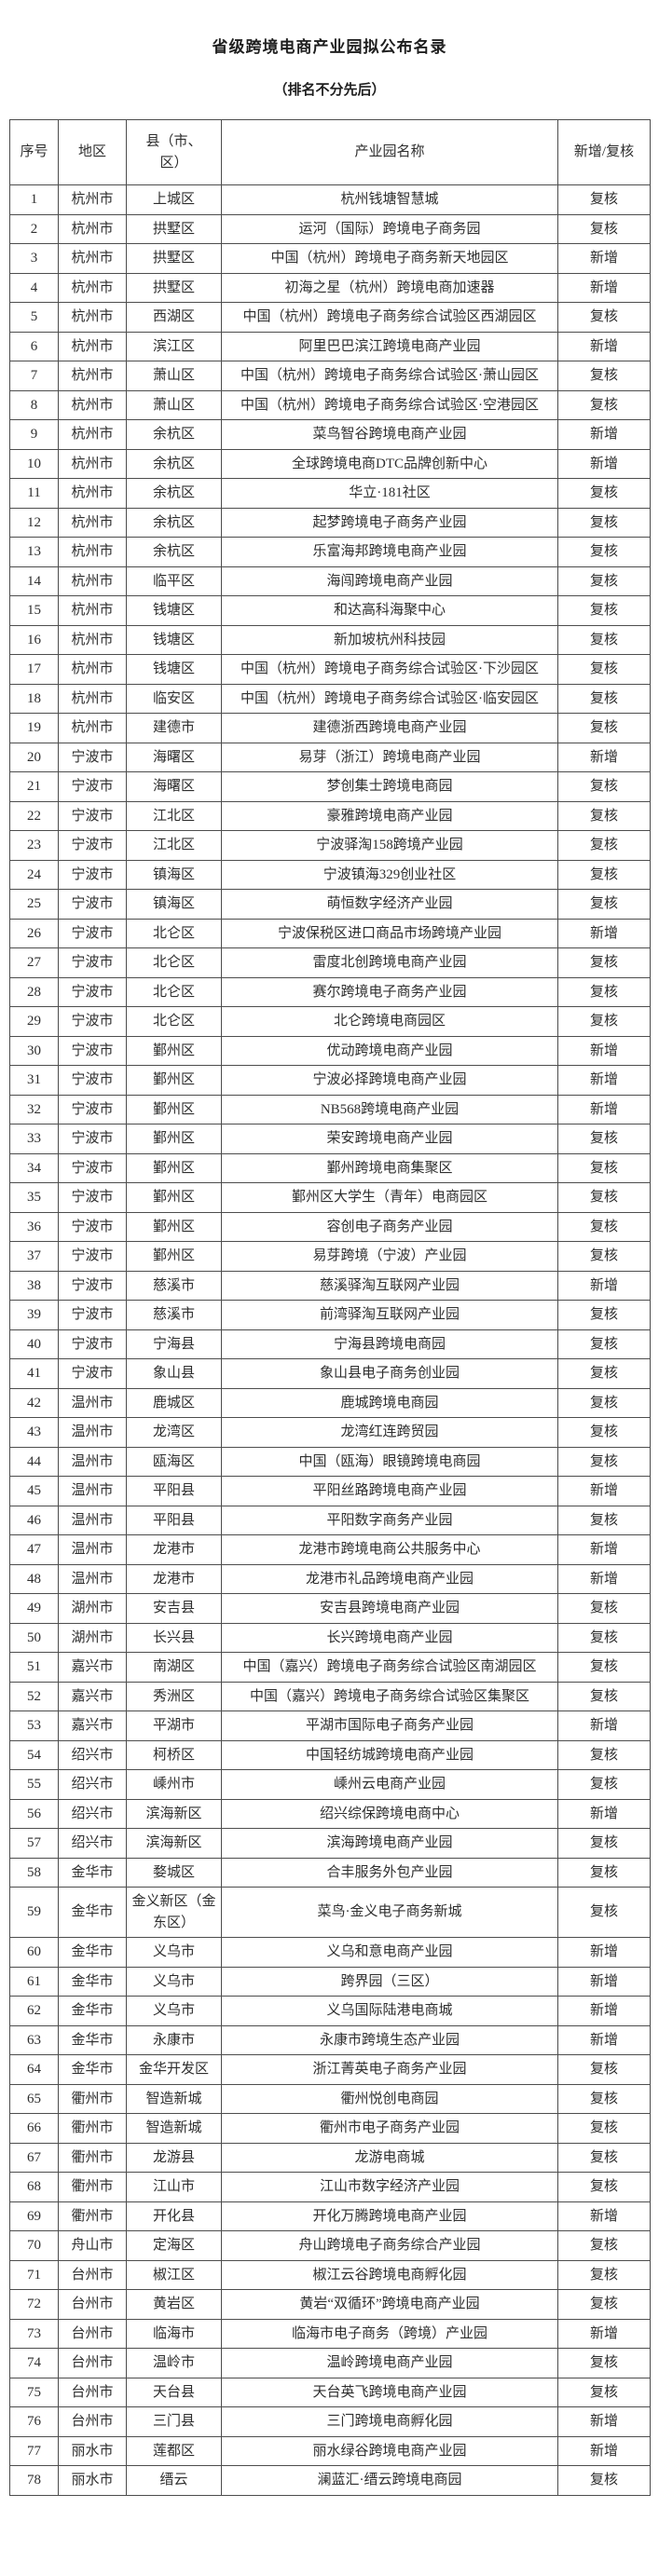 Image resolution: width=659 pixels, height=2576 pixels. Describe the element at coordinates (92, 1403) in the screenshot. I see `cell-region: 温州市` at that location.